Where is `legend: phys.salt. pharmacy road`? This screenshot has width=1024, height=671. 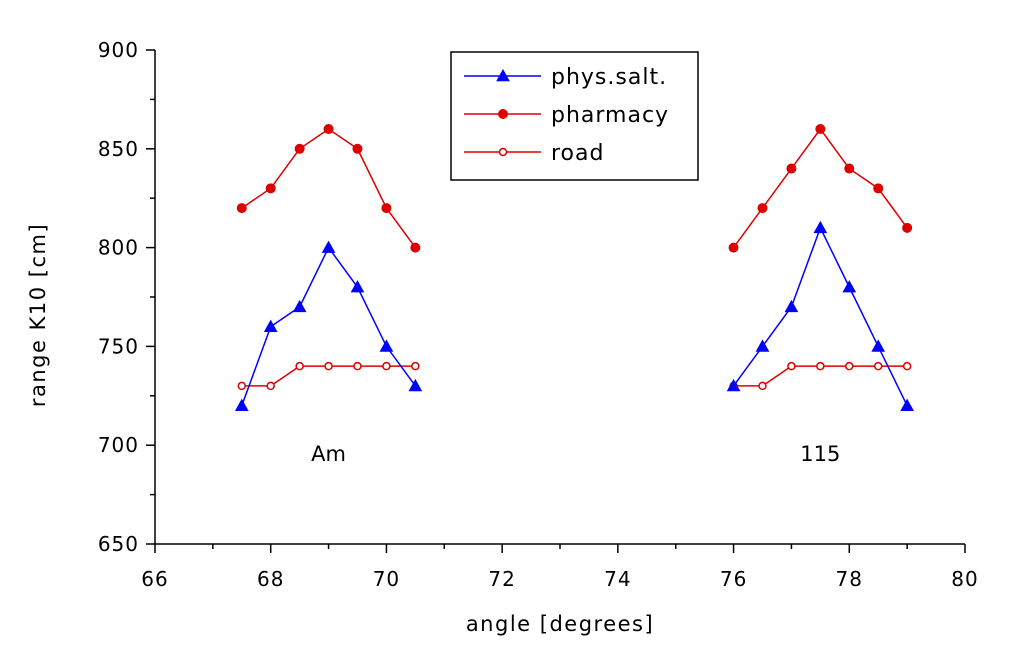
legend: phys.salt. pharmacy road is located at coordinates (574, 116).